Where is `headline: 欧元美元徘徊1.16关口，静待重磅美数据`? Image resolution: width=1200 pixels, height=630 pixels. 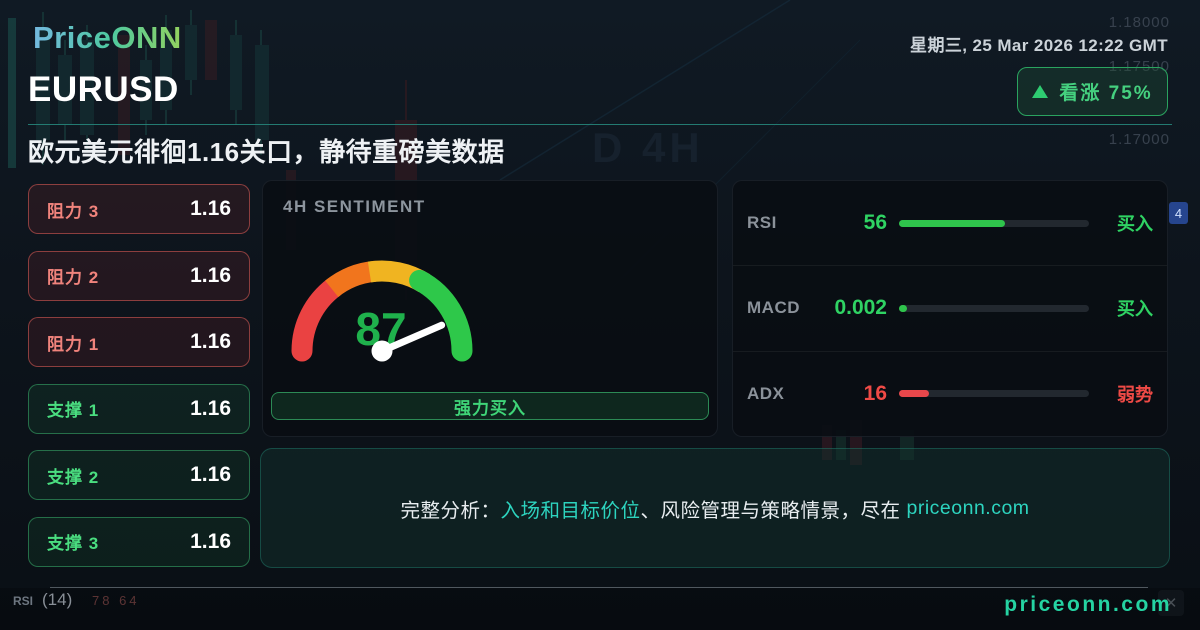 headline: 欧元美元徘徊1.16关口，静待重磅美数据 is located at coordinates (266, 152).